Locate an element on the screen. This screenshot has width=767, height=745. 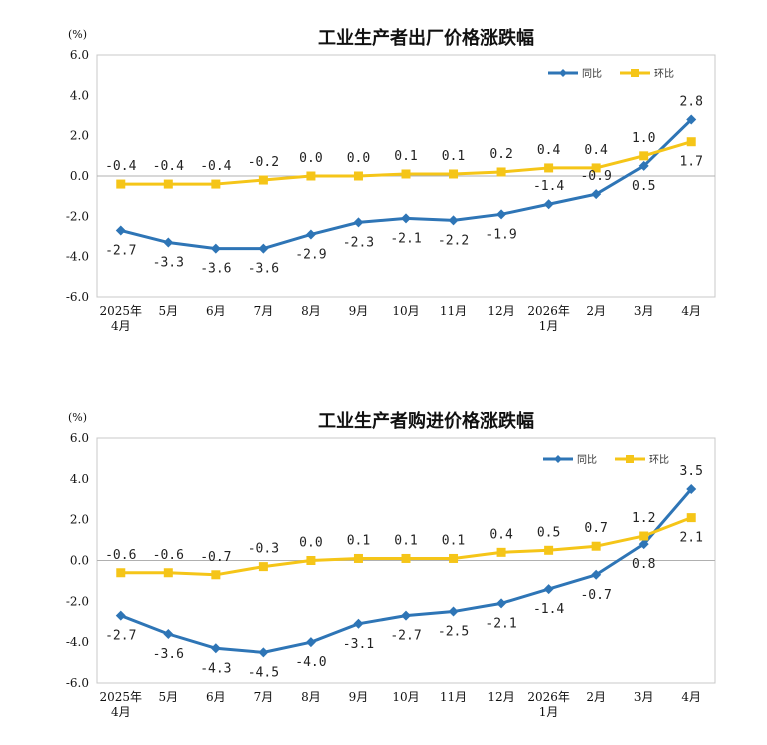
data-label-mom: 0.0 is located at coordinates (310, 158).